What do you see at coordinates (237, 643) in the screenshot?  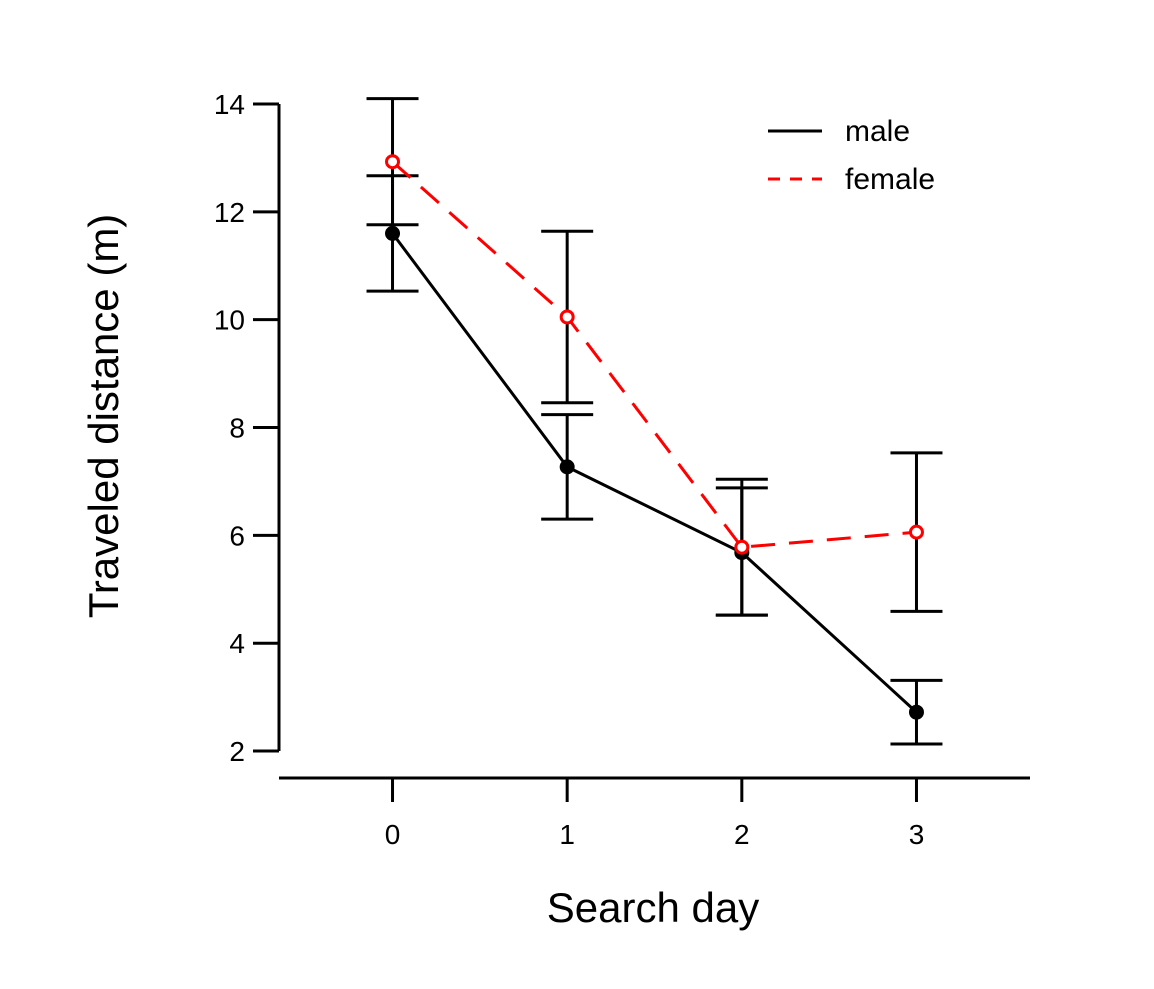 I see `y-tick-label: 4` at bounding box center [237, 643].